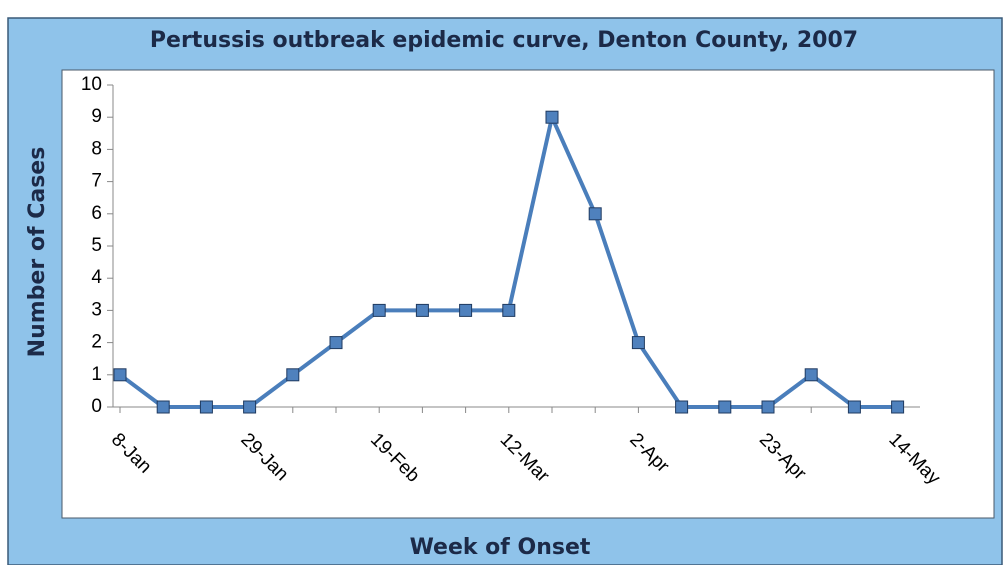  I want to click on y-tick-label: 6, so click(96, 213).